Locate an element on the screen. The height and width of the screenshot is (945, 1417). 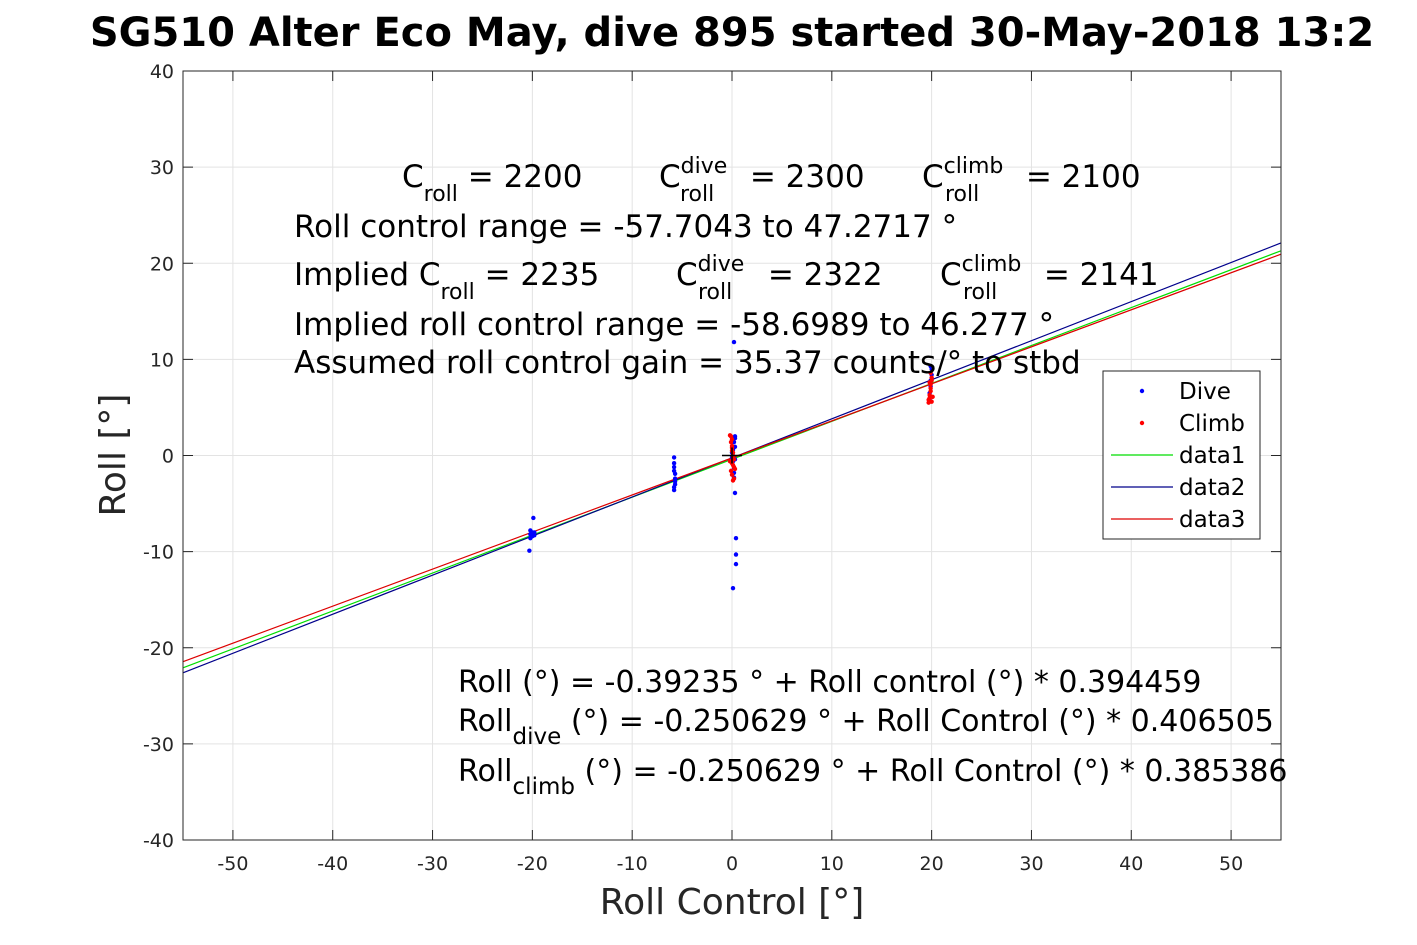
legend: Dive Climb data1 data2 data3 is located at coordinates (1181, 455).